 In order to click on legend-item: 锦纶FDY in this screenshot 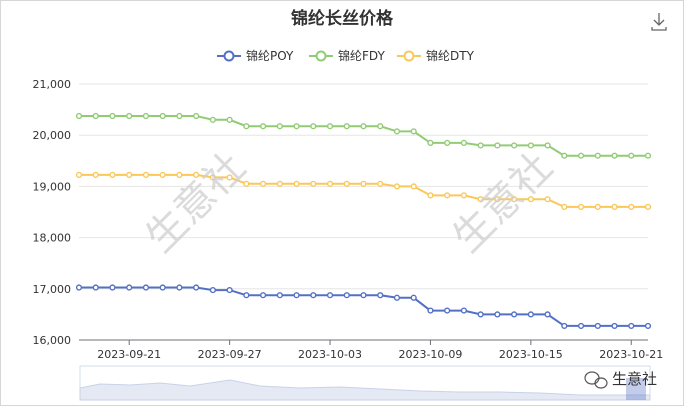, I will do `click(347, 56)`.